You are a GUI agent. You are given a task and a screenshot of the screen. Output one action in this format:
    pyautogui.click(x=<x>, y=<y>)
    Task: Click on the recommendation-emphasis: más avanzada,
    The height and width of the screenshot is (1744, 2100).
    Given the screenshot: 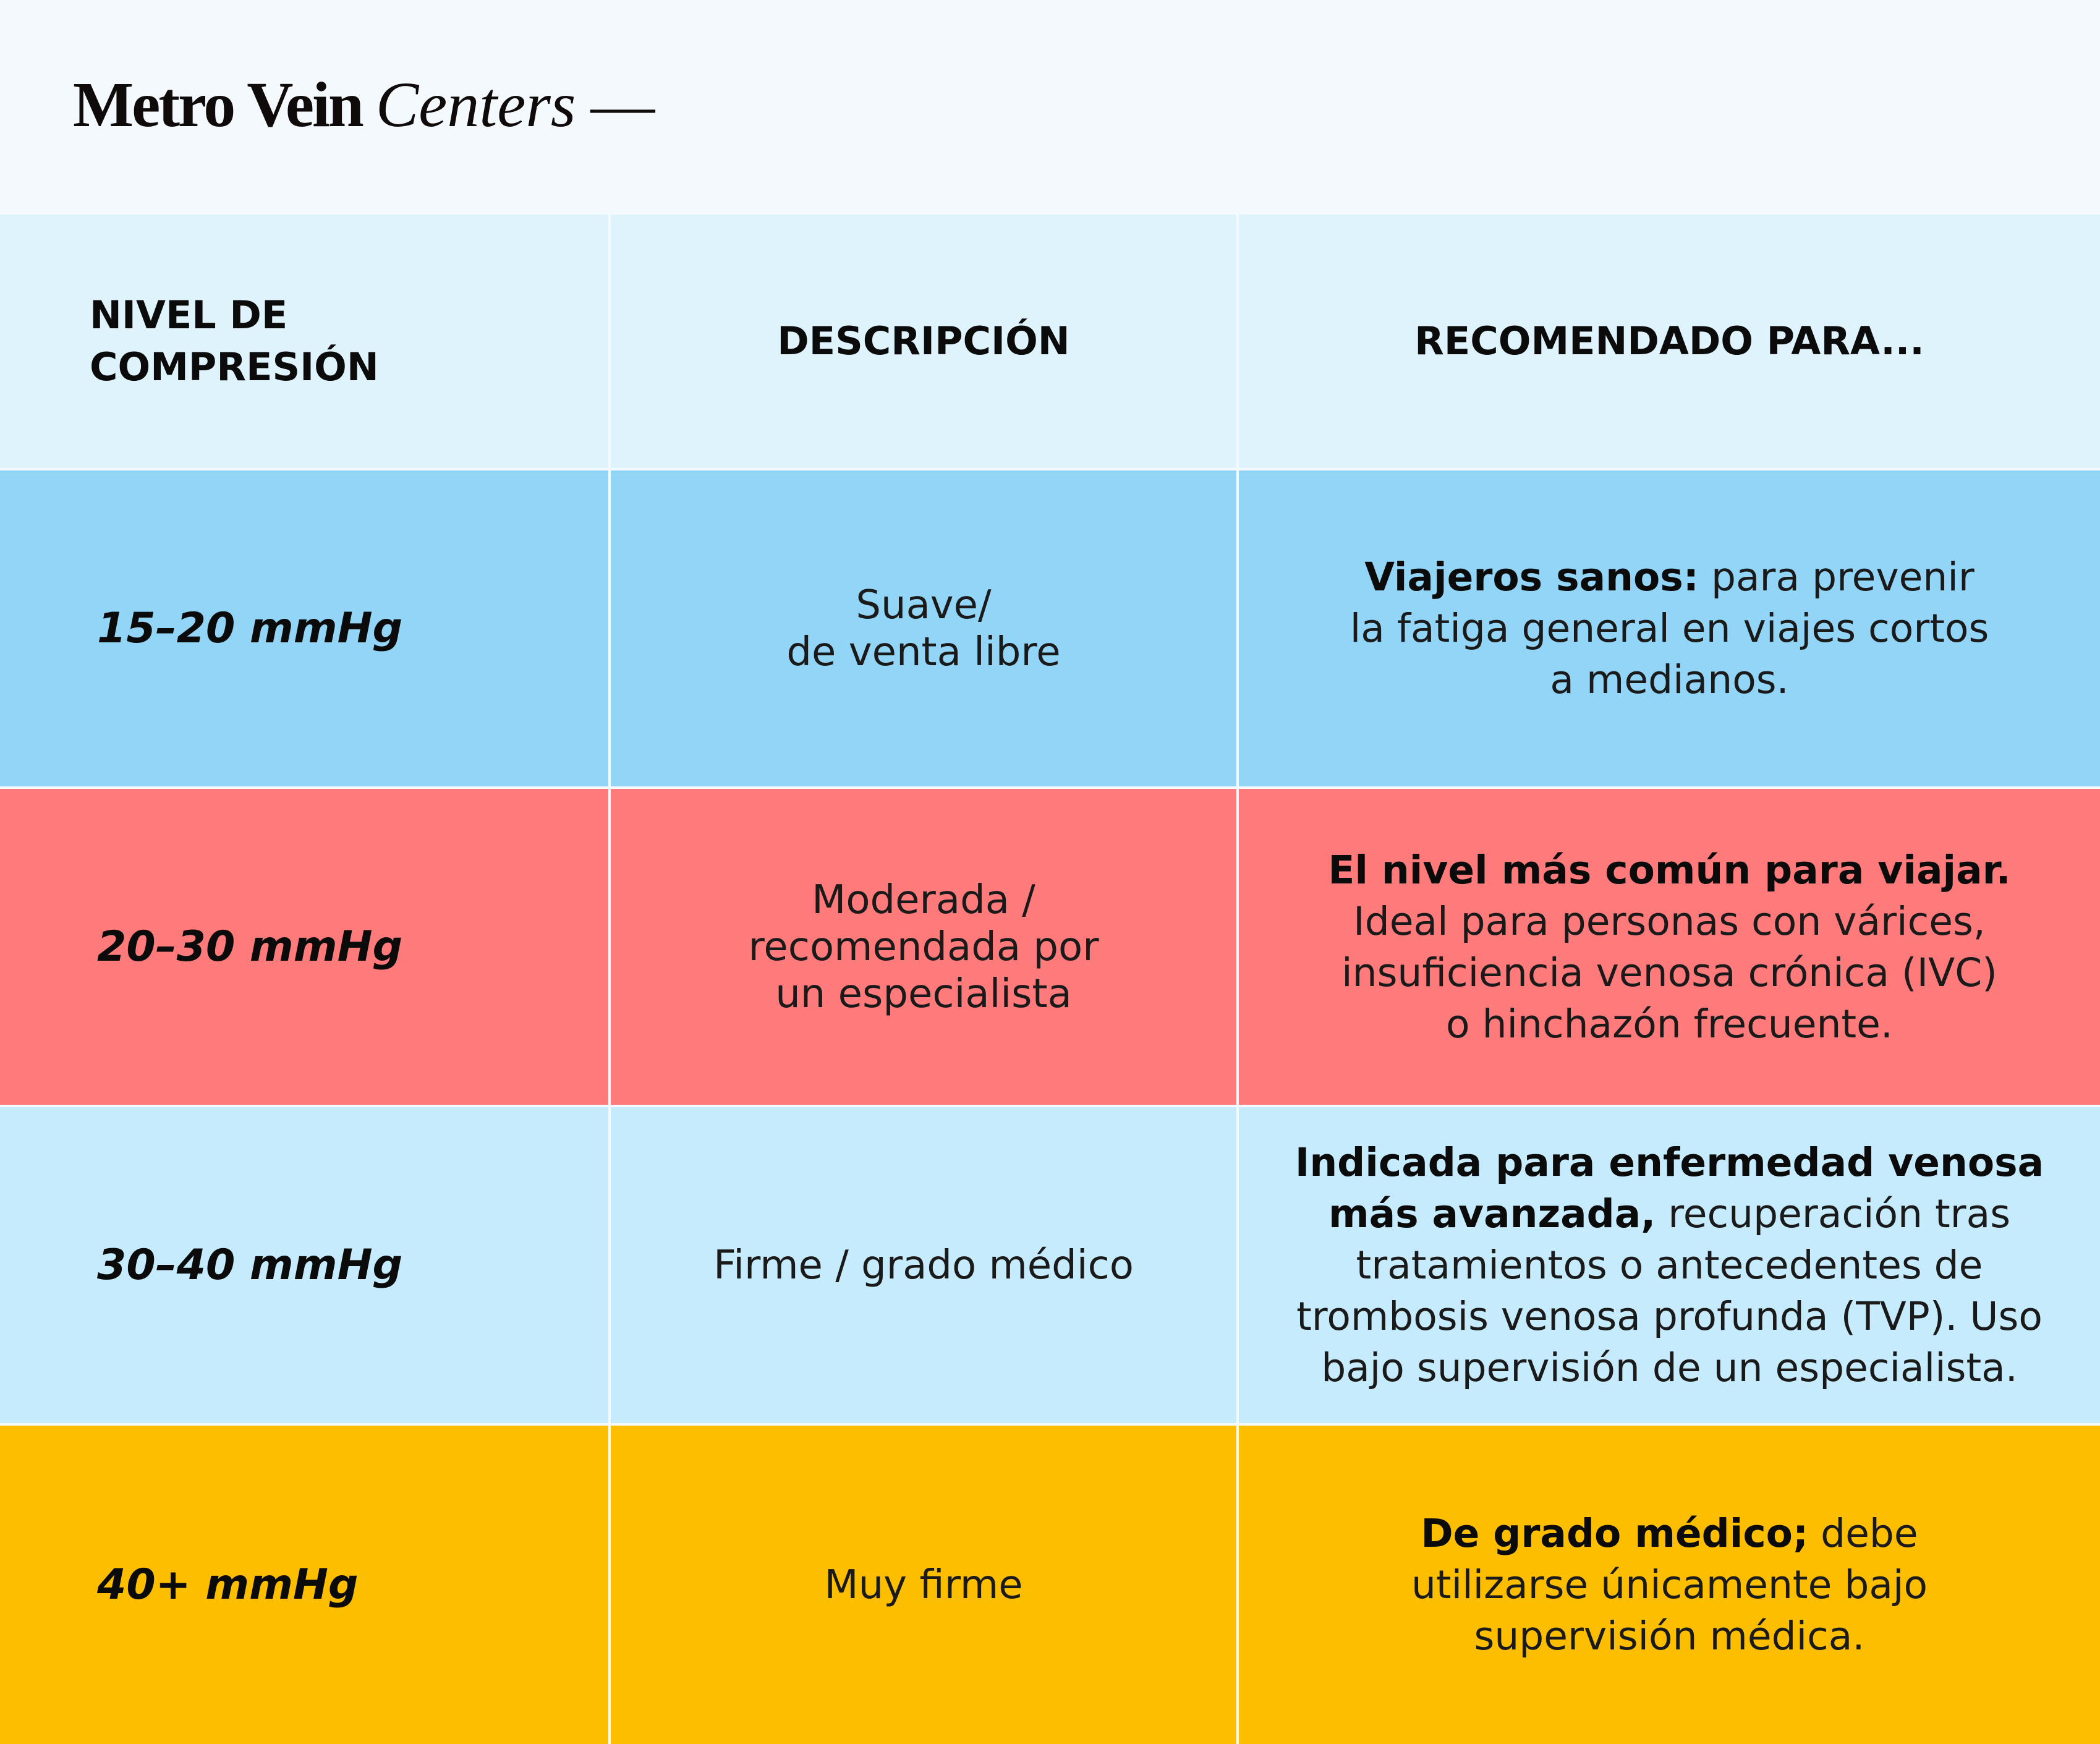 What is the action you would take?
    pyautogui.click(x=1492, y=1213)
    